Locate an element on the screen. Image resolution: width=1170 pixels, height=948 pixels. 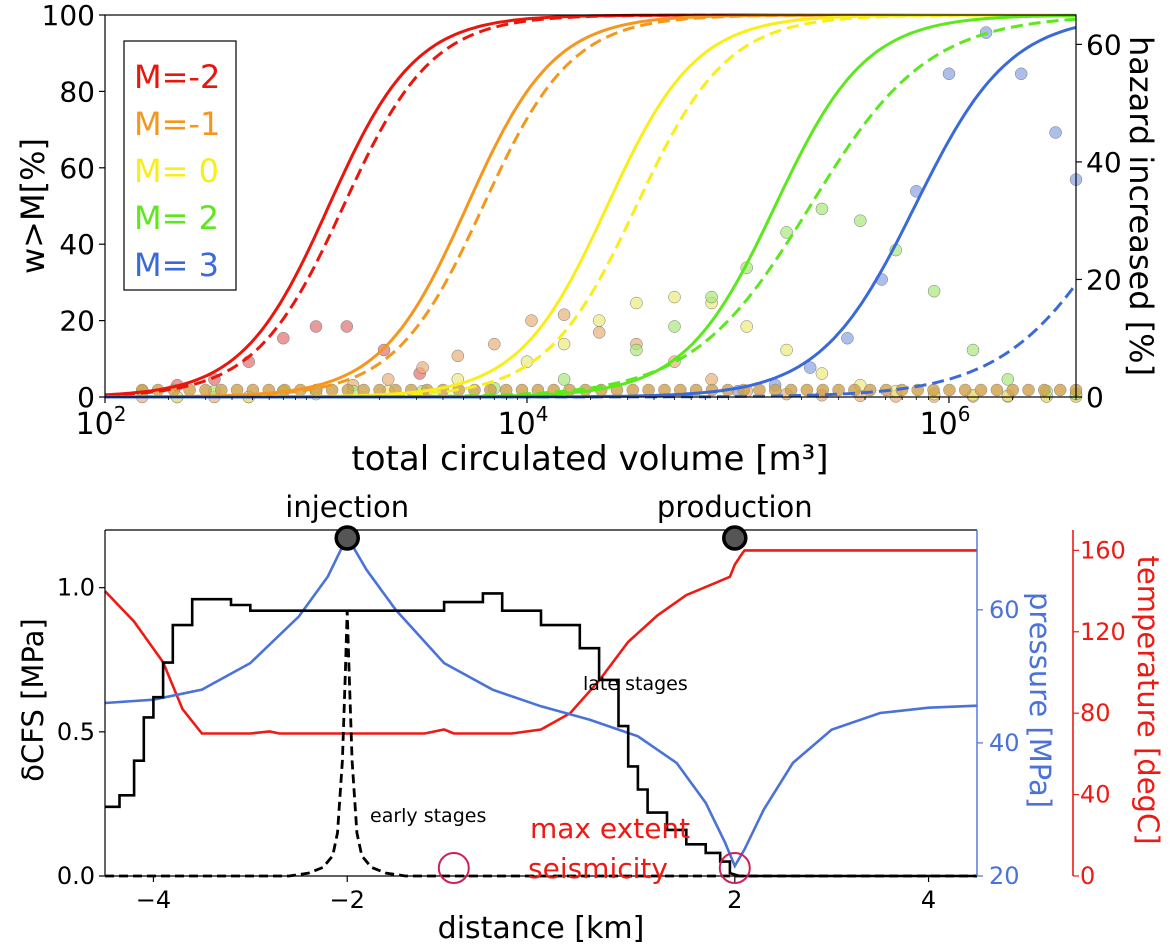
bottom-y-tick-label: 1.0 is located at coordinates (76, 588).